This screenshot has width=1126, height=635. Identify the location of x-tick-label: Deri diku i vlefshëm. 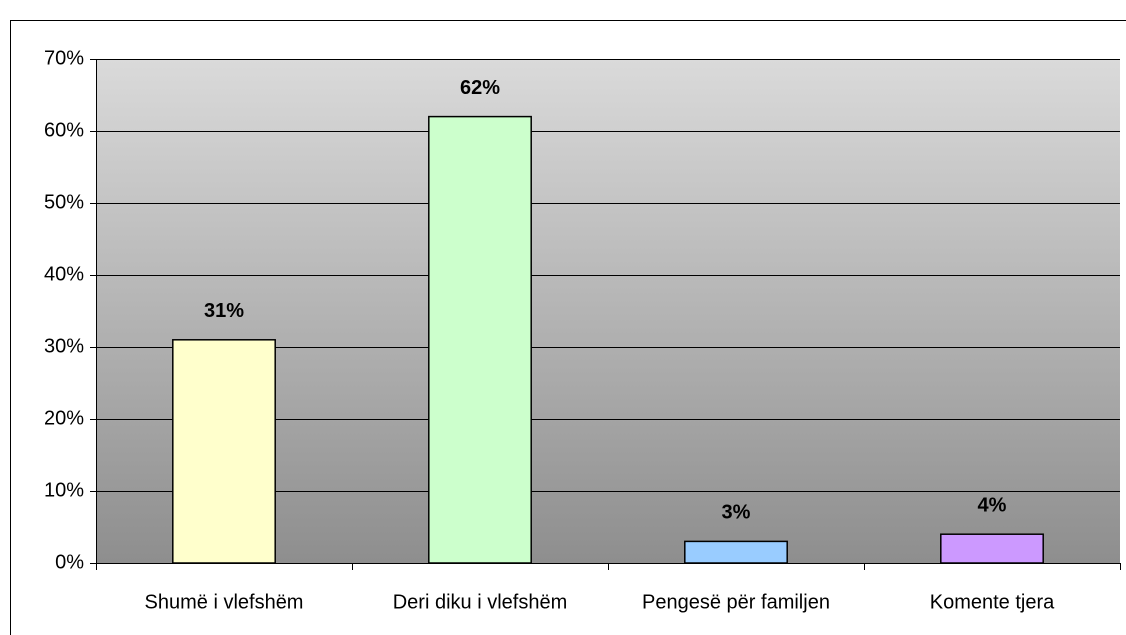
(480, 602).